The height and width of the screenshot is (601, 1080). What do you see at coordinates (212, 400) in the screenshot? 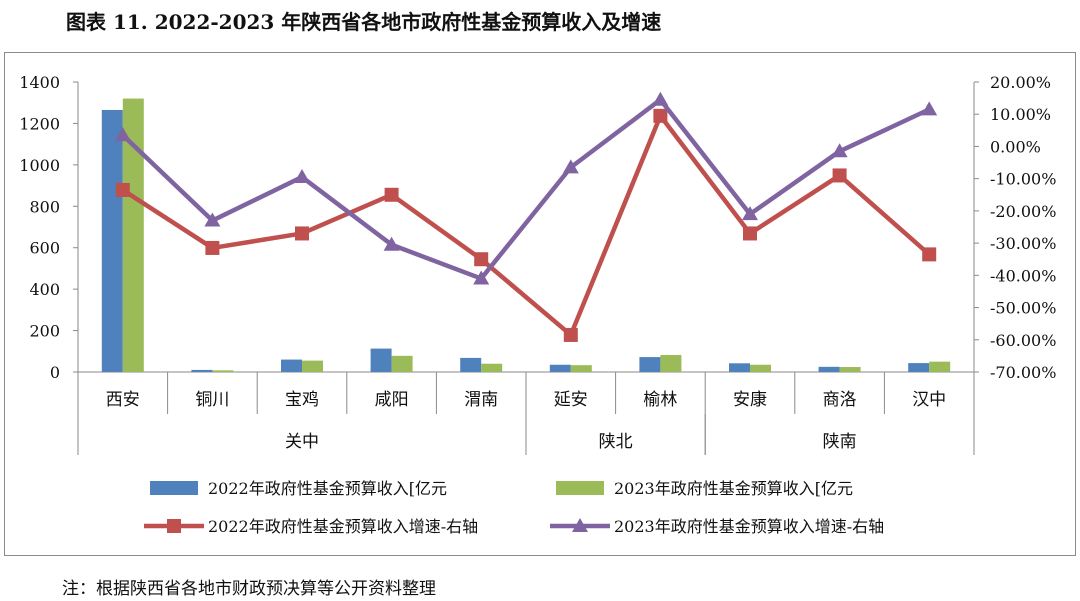
I see `category-label: 铜川` at bounding box center [212, 400].